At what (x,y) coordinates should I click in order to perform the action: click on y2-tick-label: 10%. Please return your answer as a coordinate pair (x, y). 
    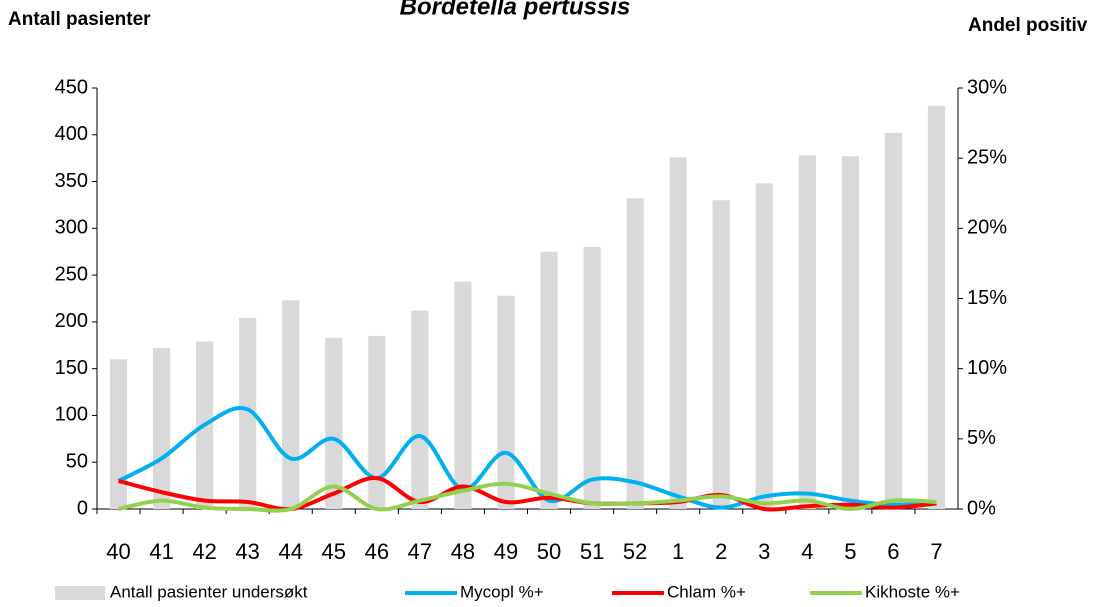
    Looking at the image, I should click on (987, 368).